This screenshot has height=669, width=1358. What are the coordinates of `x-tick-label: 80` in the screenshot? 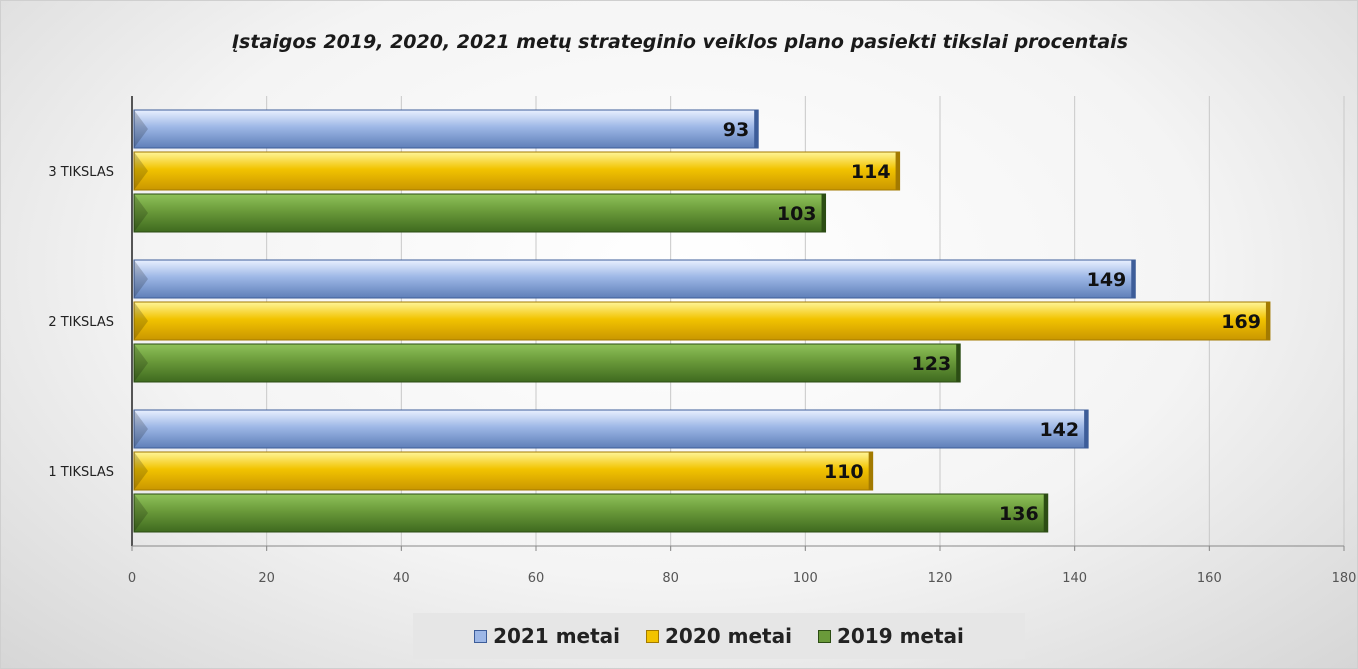 It's located at (670, 578).